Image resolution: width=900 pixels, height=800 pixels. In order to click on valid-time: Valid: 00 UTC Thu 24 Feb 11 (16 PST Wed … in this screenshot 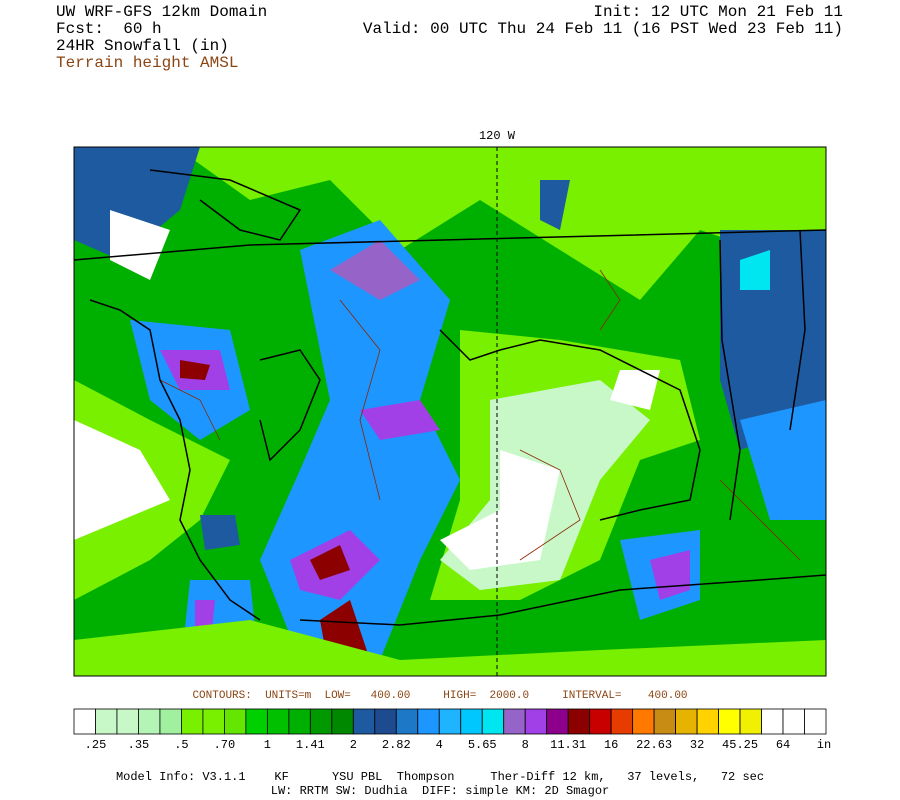, I will do `click(603, 29)`.